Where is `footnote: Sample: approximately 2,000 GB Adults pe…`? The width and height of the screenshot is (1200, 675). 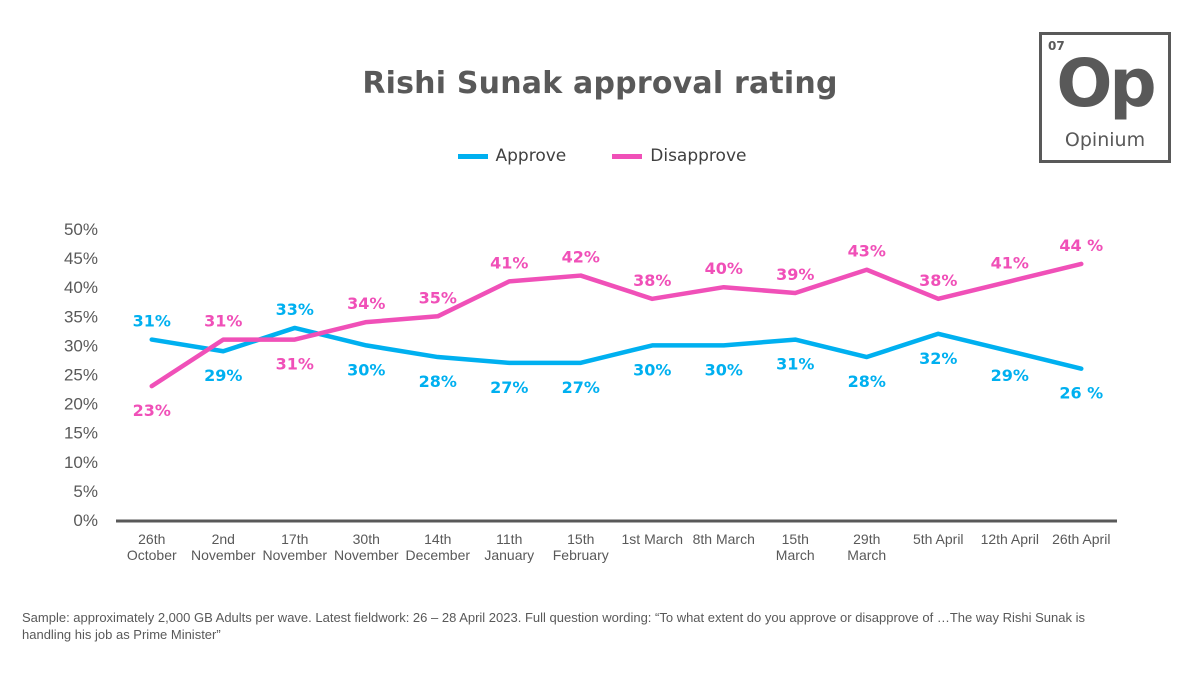 footnote: Sample: approximately 2,000 GB Adults pe… is located at coordinates (553, 626).